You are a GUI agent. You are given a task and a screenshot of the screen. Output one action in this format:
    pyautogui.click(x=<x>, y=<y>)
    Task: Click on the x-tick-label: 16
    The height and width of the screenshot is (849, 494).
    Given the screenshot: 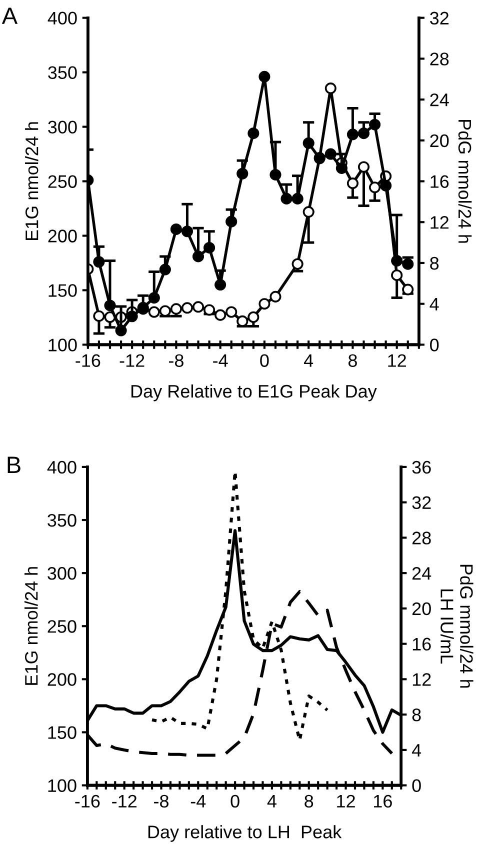 What is the action you would take?
    pyautogui.click(x=383, y=801)
    